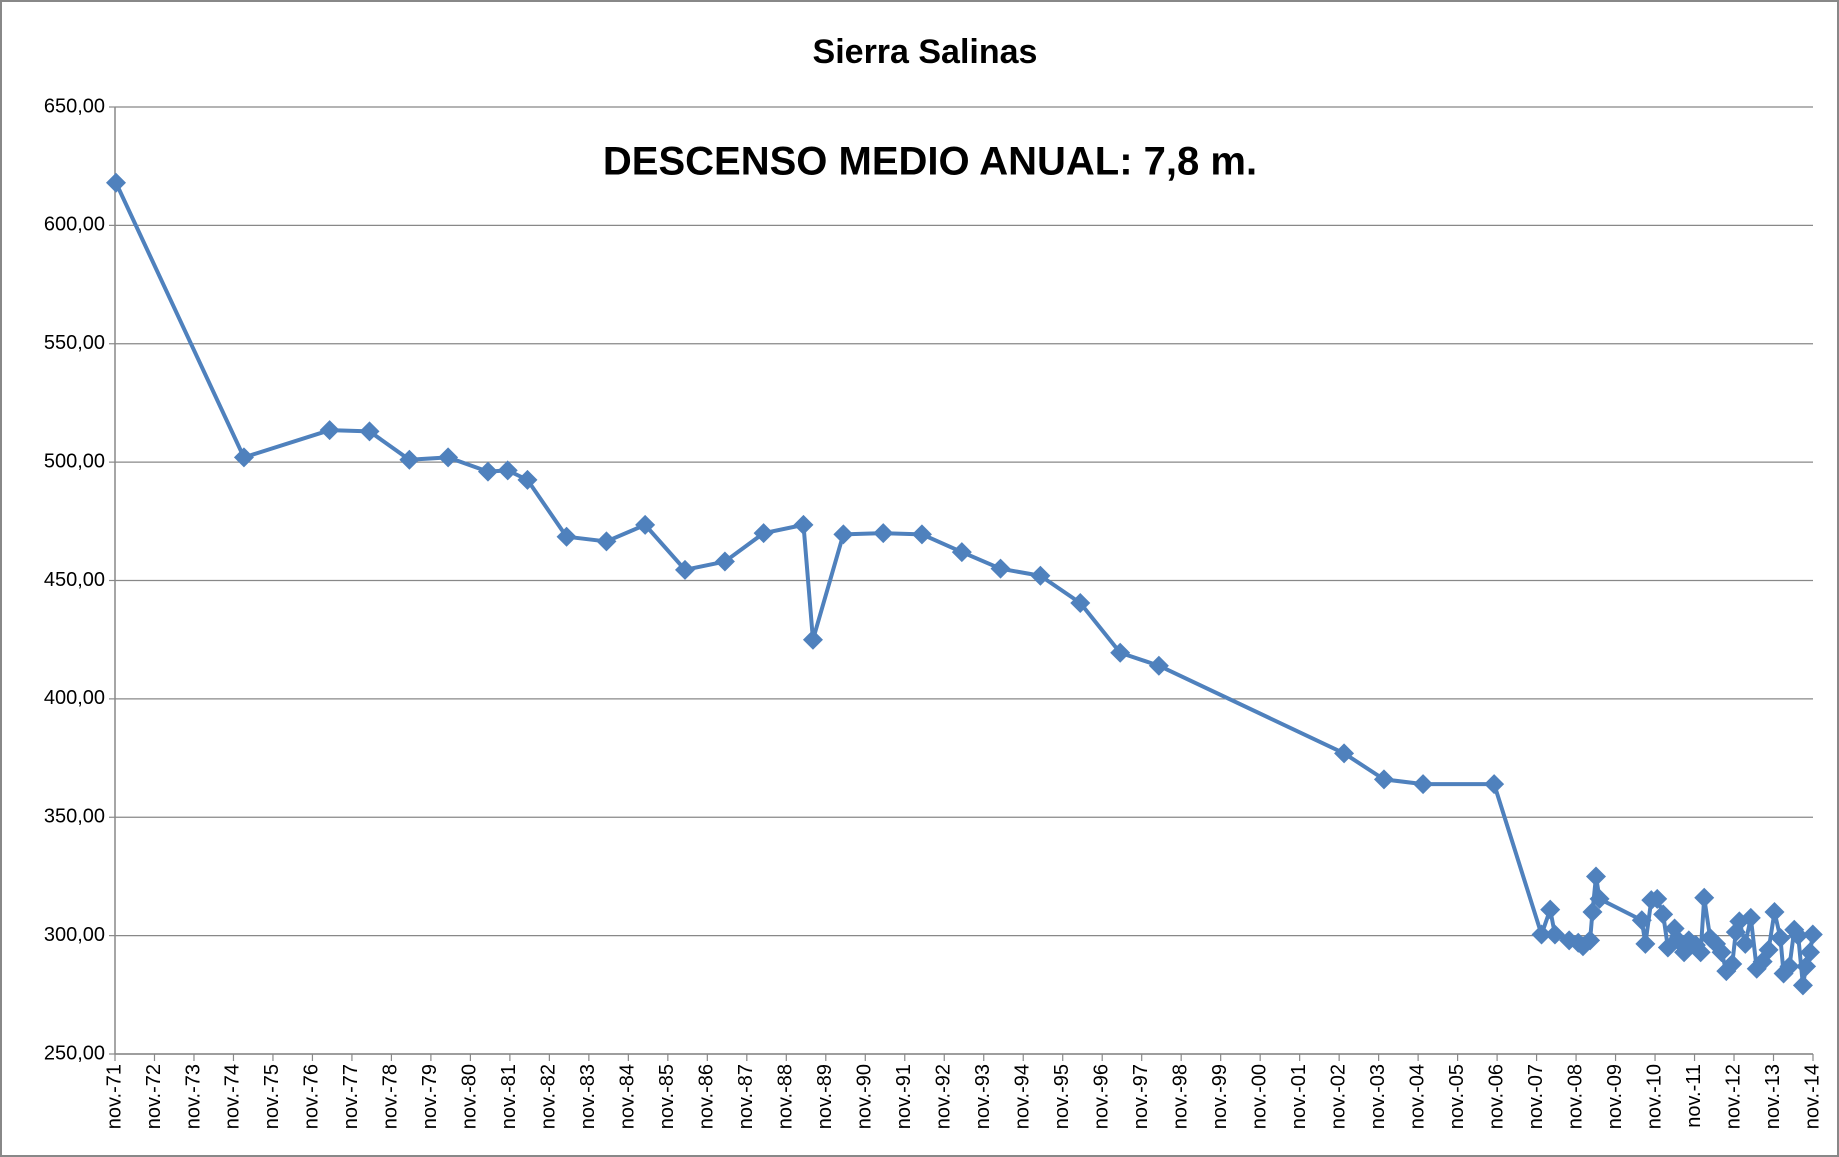 This screenshot has width=1839, height=1157. I want to click on x-tick-label: nov.-77, so click(351, 1096).